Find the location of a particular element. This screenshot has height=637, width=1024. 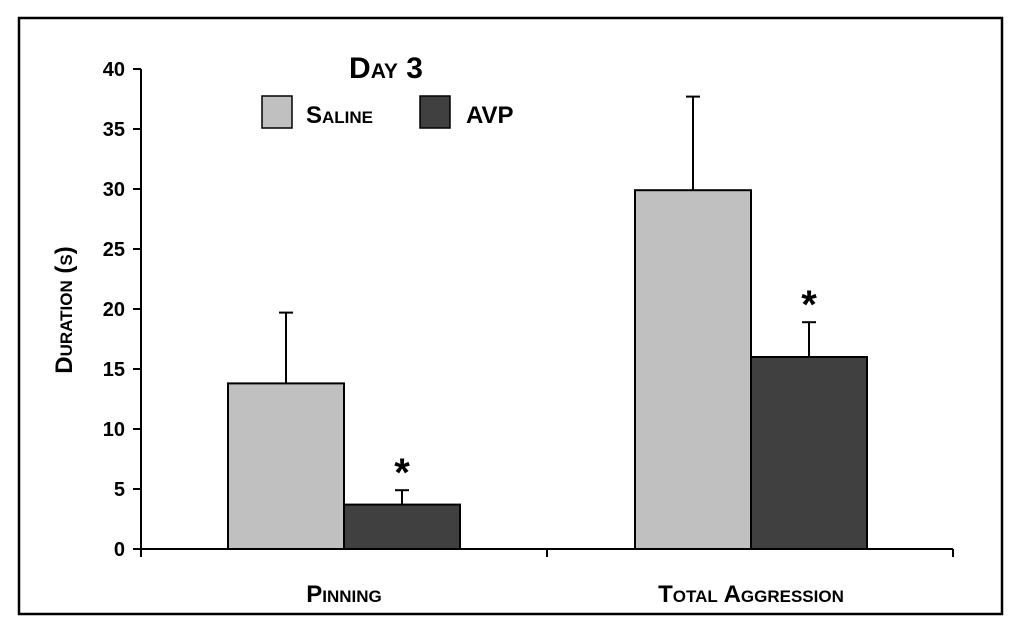

y-tick-label: 10 is located at coordinates (114, 430).